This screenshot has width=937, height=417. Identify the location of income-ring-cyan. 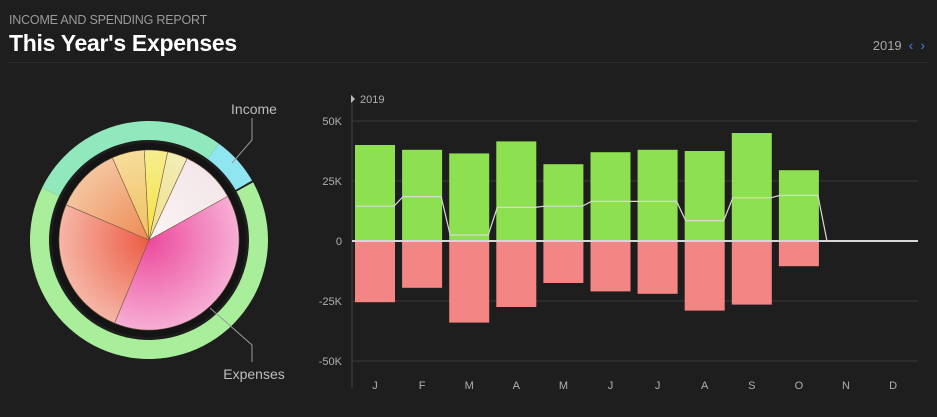
(230, 166).